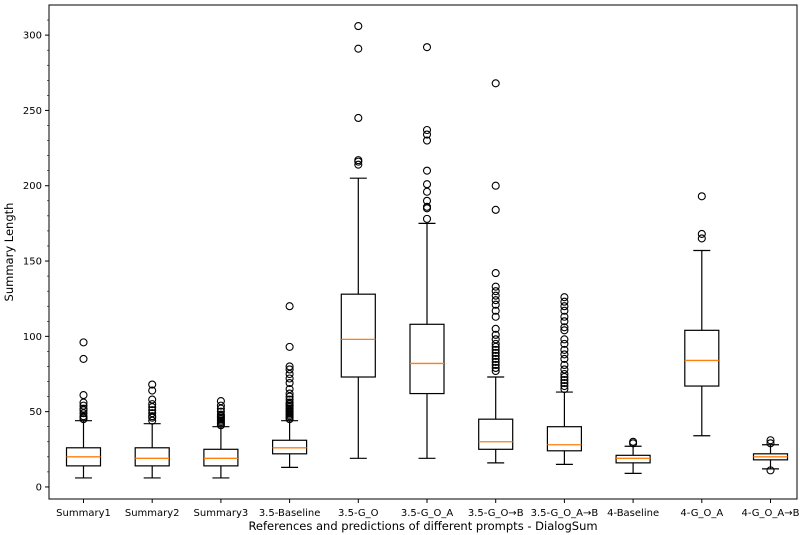  Describe the element at coordinates (32, 337) in the screenshot. I see `y-tick-label: 100` at that location.